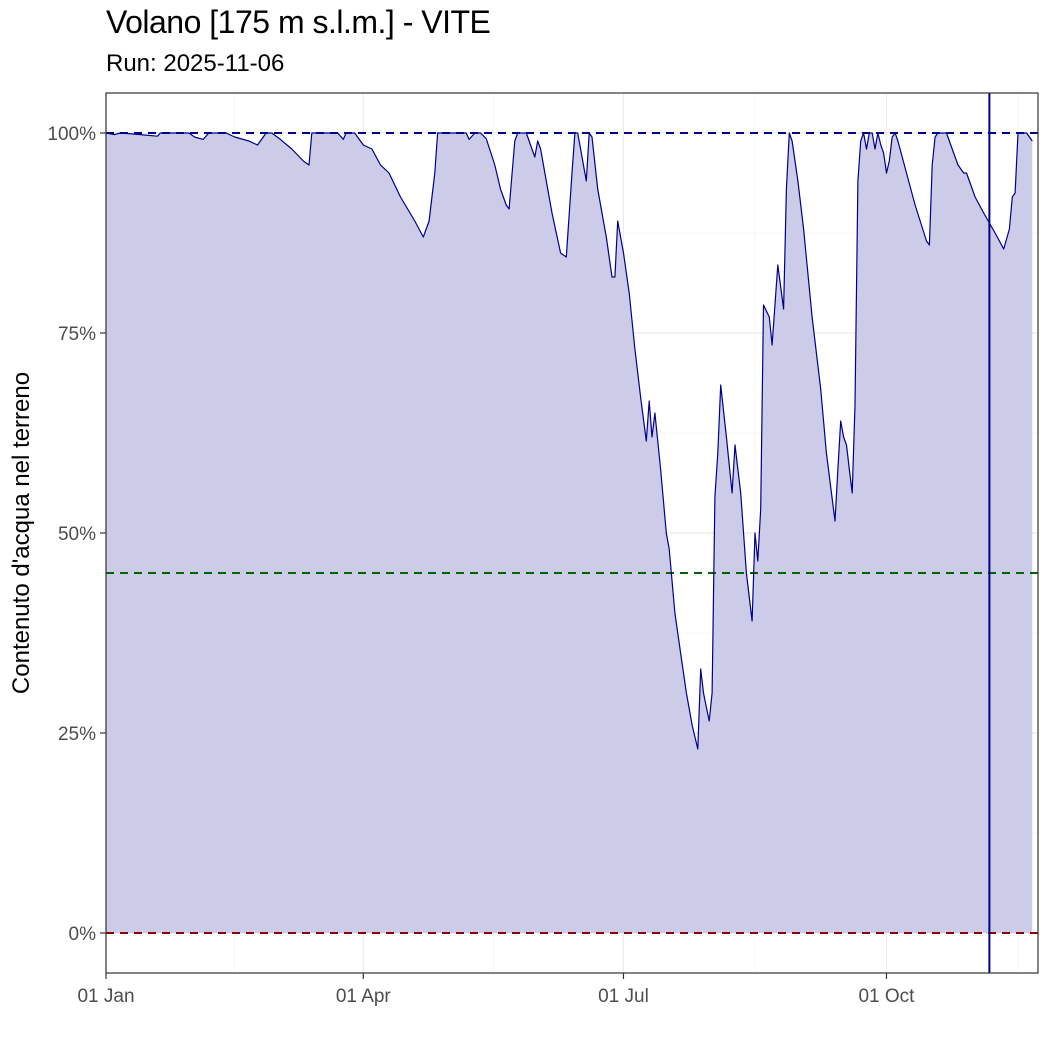 This screenshot has height=1050, width=1050. What do you see at coordinates (496, 990) in the screenshot?
I see `x-axis: 01 Jan 01 Apr 01 Jul 01 Oct` at bounding box center [496, 990].